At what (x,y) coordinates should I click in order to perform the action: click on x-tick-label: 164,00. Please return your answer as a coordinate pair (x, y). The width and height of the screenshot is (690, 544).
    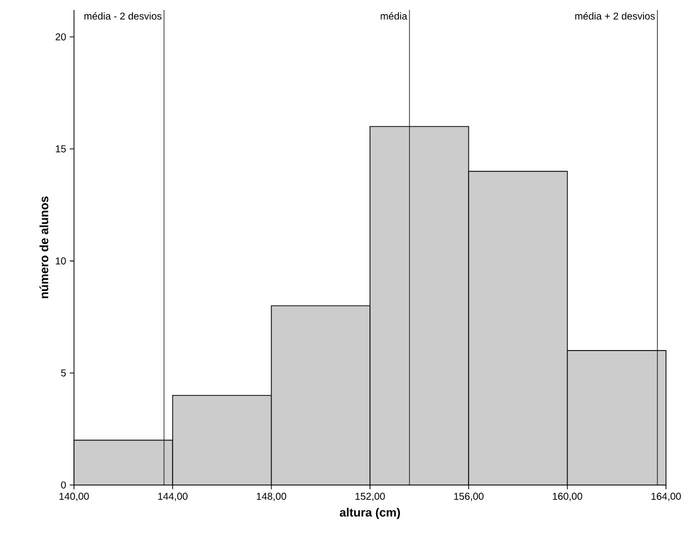
    Looking at the image, I should click on (666, 497).